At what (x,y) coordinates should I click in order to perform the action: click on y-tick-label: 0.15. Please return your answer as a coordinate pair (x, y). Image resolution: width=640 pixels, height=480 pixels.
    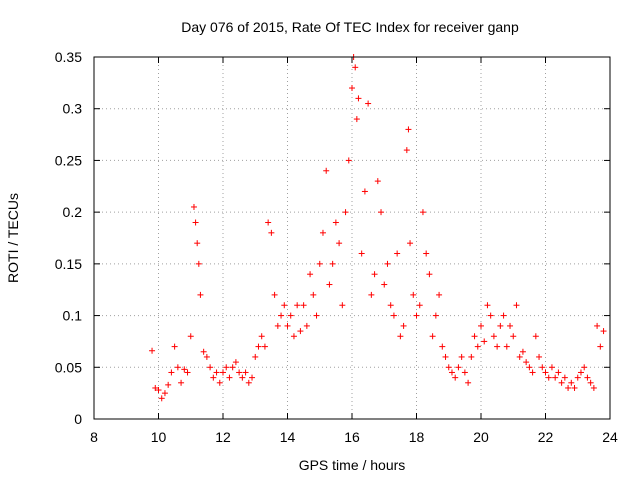
    Looking at the image, I should click on (68, 264).